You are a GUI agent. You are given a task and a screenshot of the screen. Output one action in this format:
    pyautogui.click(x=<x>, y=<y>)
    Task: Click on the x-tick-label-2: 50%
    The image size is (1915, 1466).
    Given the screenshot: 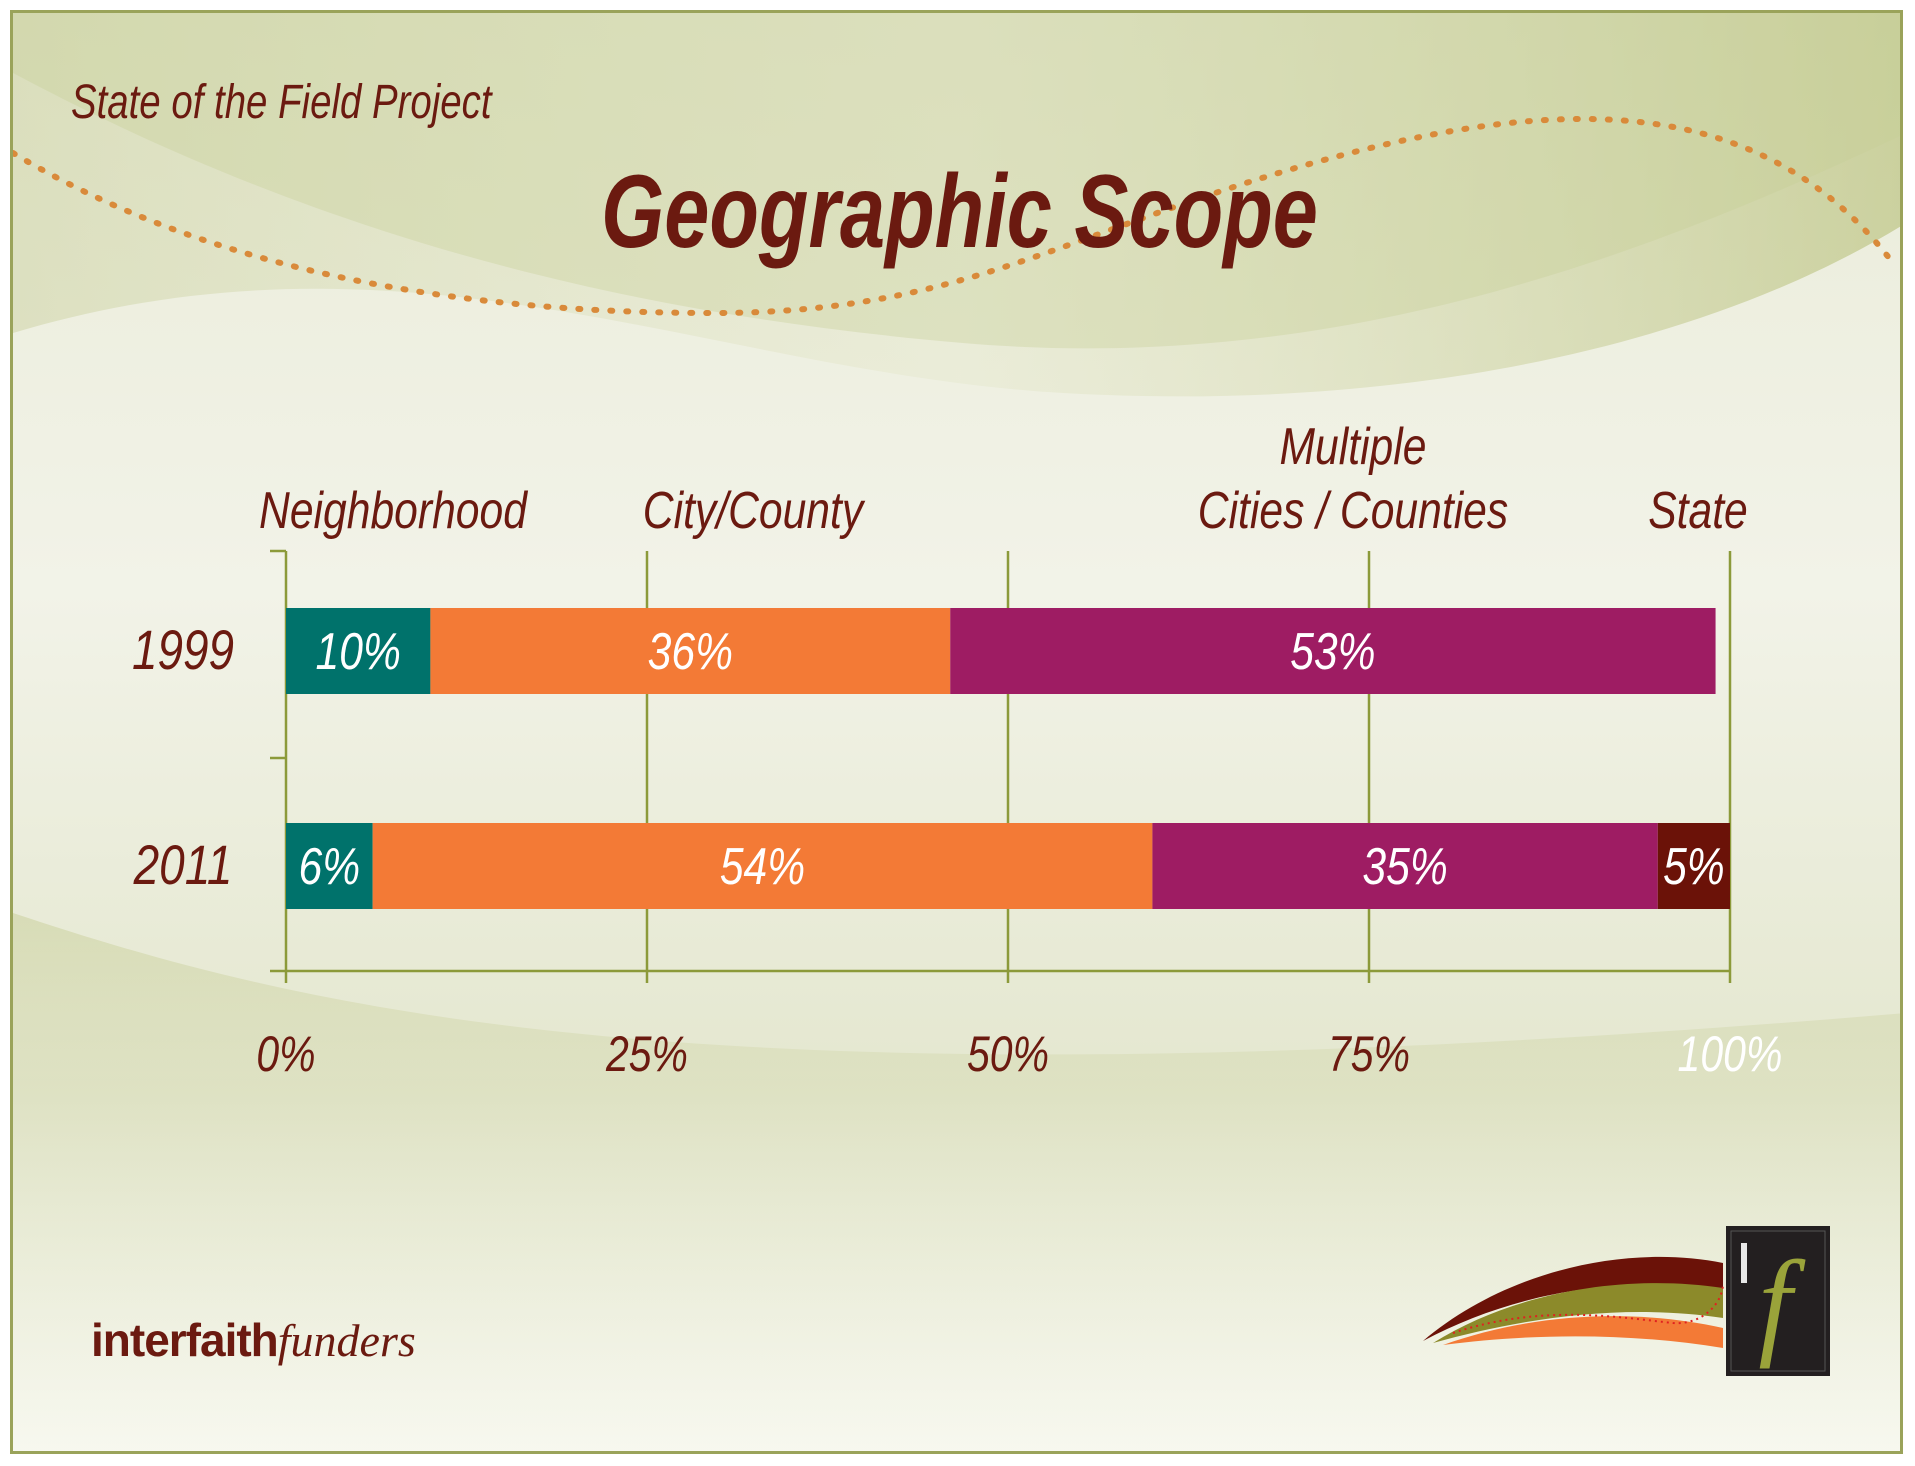 What is the action you would take?
    pyautogui.click(x=1008, y=1054)
    